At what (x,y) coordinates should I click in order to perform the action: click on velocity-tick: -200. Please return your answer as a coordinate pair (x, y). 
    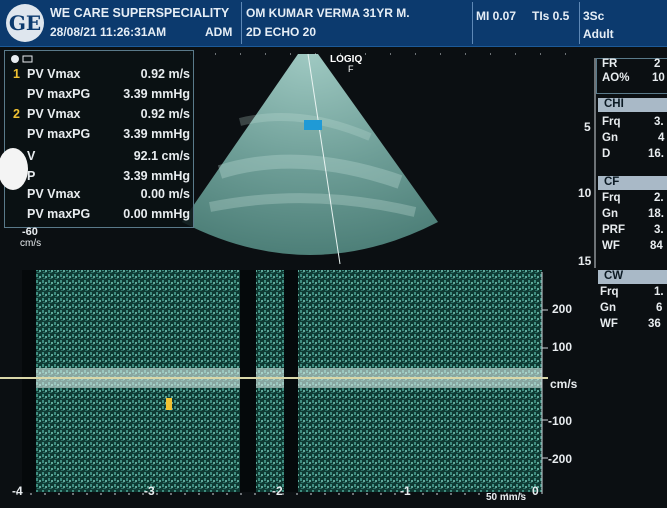
    Looking at the image, I should click on (560, 459).